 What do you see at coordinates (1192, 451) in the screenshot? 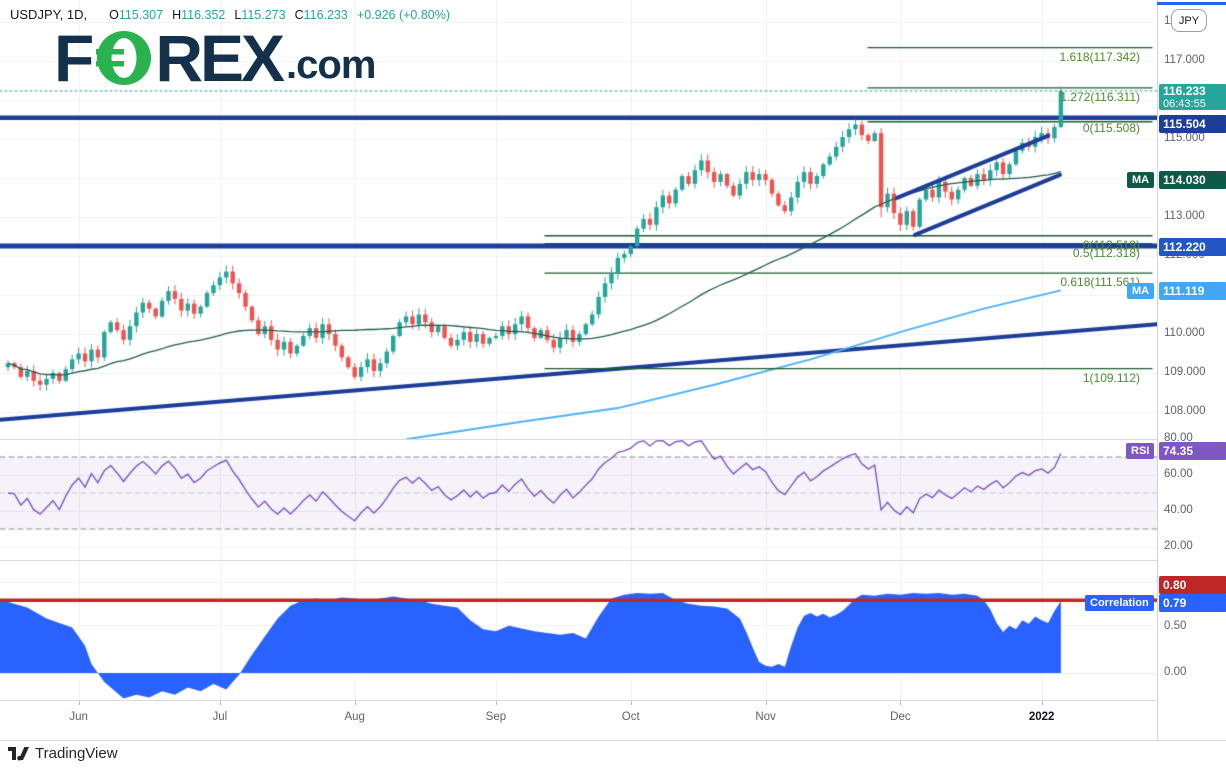
I see `price-axis-value-box: 74.35` at bounding box center [1192, 451].